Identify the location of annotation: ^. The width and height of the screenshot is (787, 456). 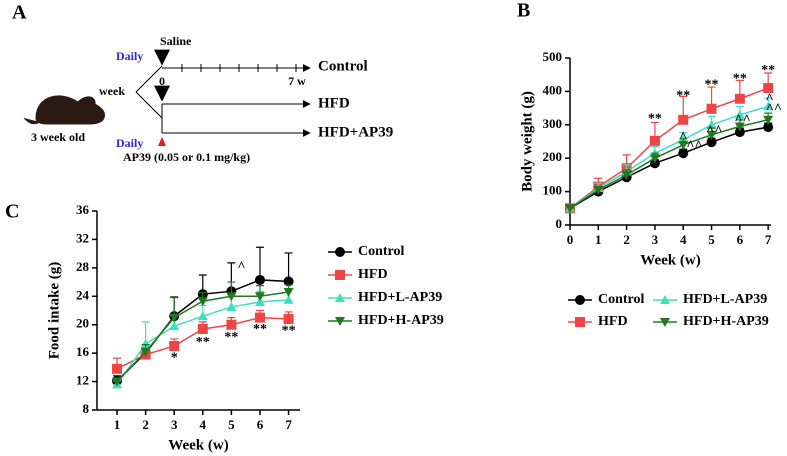
(683, 137).